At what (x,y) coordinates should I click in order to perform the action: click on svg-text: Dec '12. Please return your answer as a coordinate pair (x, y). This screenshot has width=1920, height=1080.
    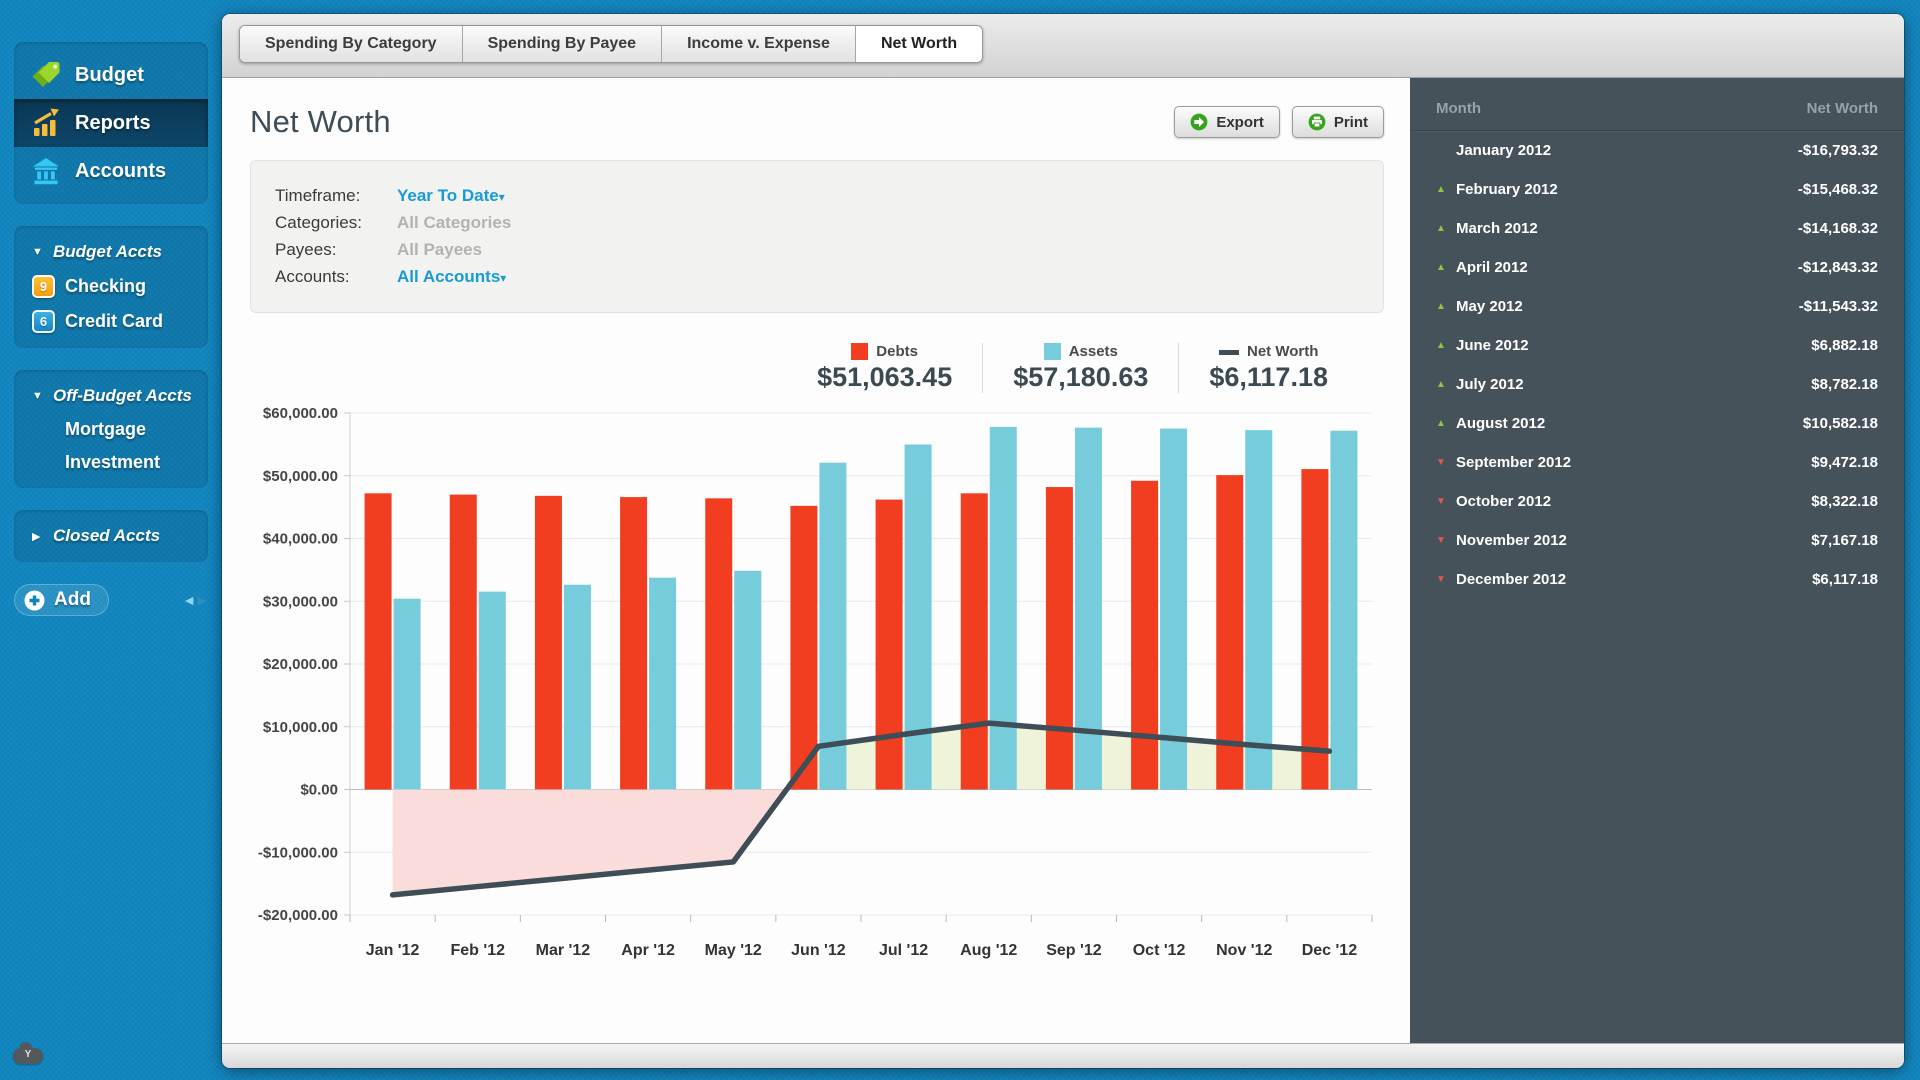
    Looking at the image, I should click on (1330, 950).